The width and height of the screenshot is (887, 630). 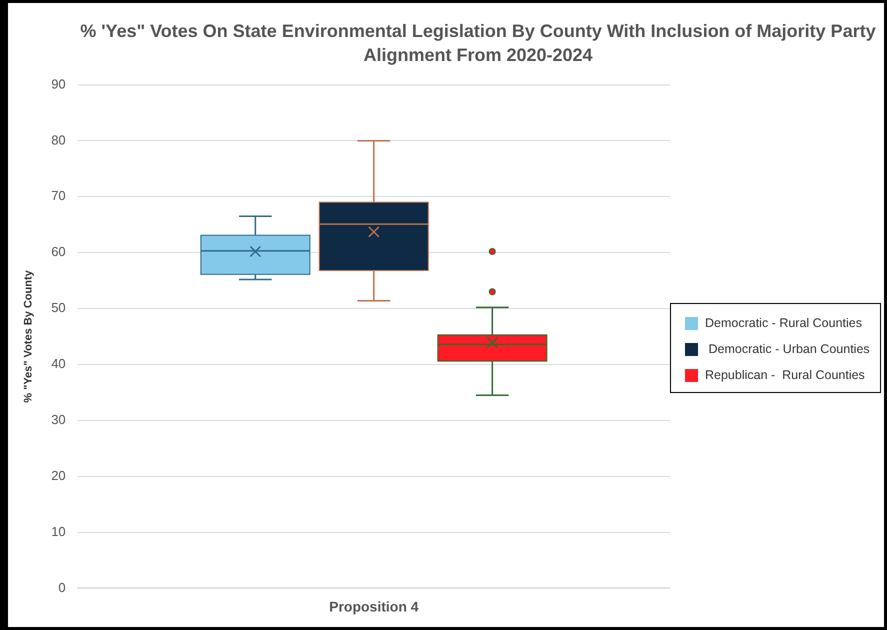 What do you see at coordinates (58, 308) in the screenshot?
I see `y-tick-label: 50` at bounding box center [58, 308].